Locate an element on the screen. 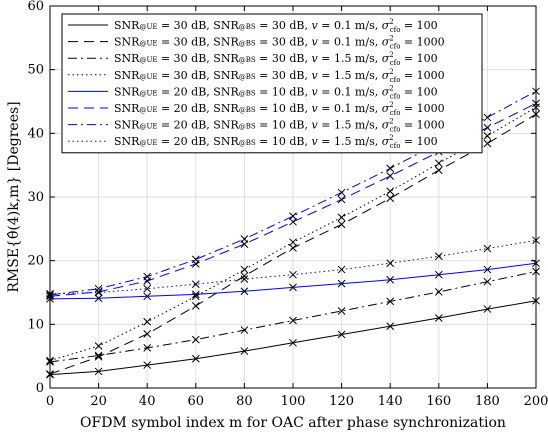 This screenshot has width=548, height=432. x-tick-label: 80 is located at coordinates (244, 401).